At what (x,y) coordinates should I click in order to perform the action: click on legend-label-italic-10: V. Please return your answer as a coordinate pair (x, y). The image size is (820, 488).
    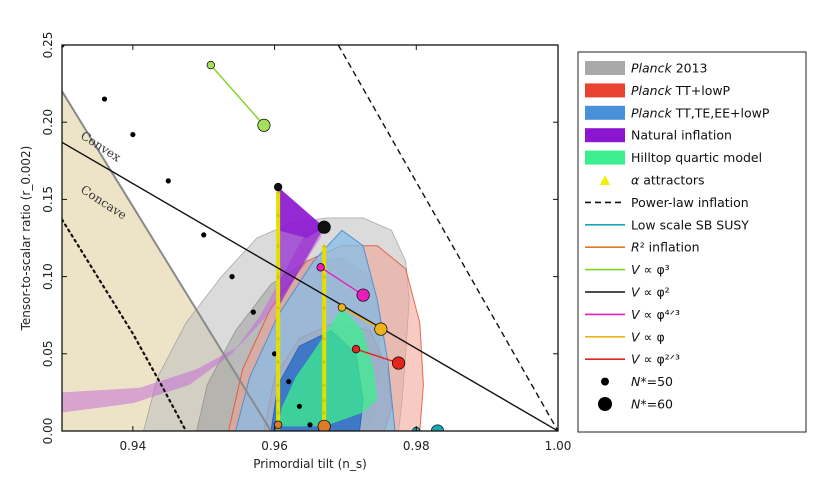
    Looking at the image, I should click on (636, 292).